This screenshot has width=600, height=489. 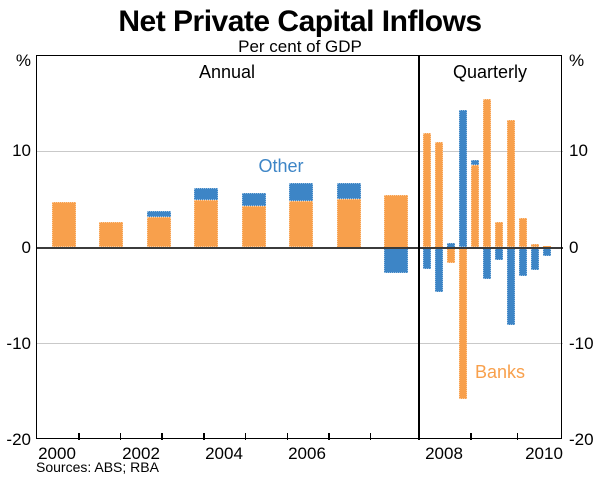 What do you see at coordinates (57, 453) in the screenshot?
I see `x-label-2000: 2000` at bounding box center [57, 453].